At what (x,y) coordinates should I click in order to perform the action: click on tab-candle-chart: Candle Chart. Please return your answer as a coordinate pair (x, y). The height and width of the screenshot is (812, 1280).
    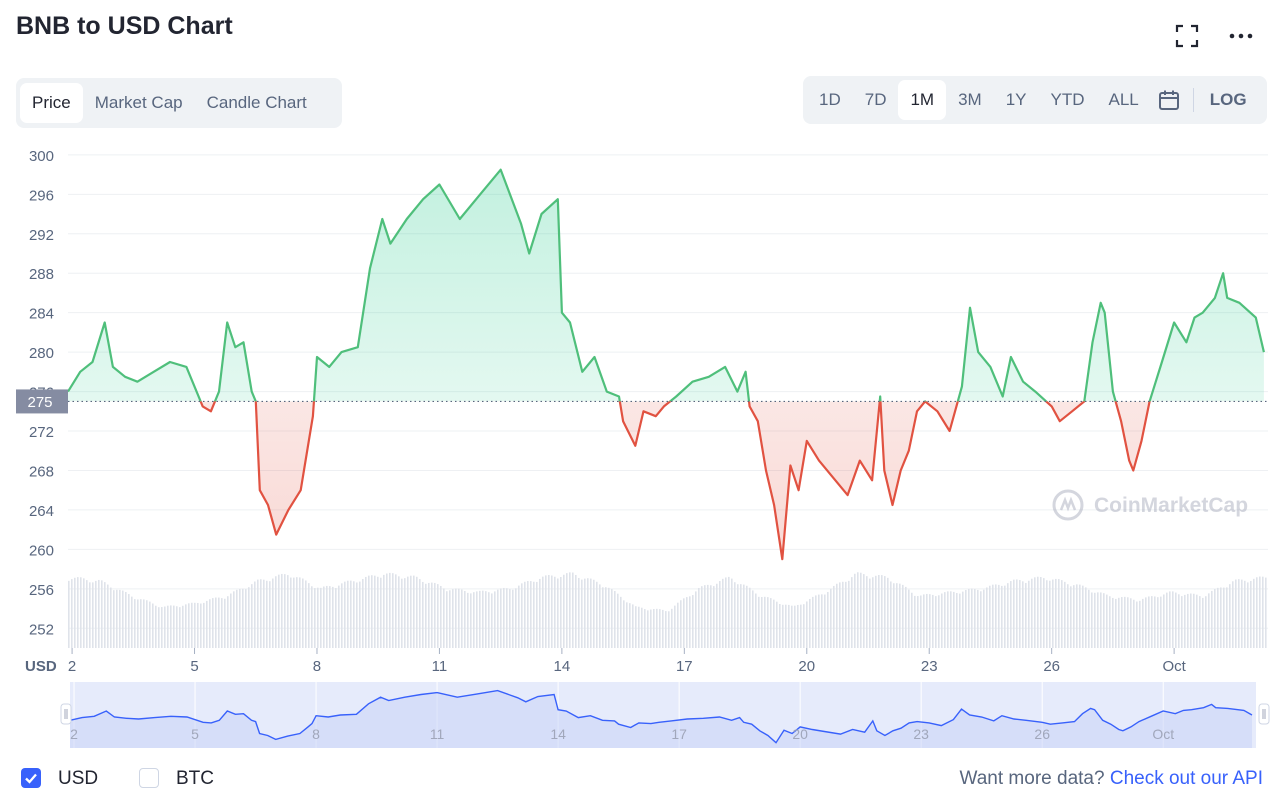
    Looking at the image, I should click on (256, 102).